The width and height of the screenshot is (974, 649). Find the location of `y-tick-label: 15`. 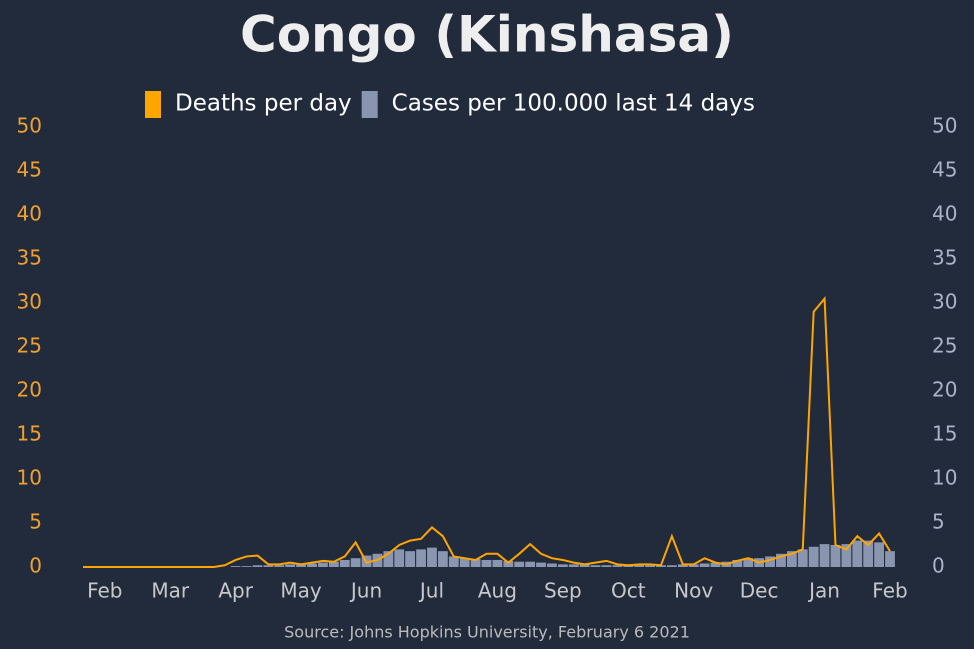

y-tick-label: 15 is located at coordinates (29, 434).